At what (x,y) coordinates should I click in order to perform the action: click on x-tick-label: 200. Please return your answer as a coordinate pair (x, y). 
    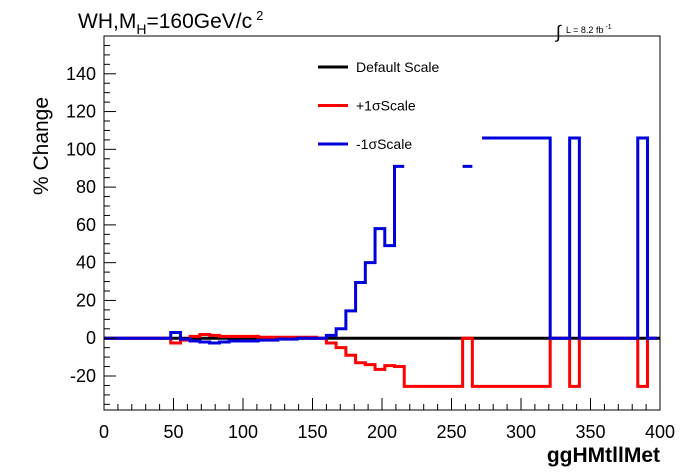
    Looking at the image, I should click on (382, 432).